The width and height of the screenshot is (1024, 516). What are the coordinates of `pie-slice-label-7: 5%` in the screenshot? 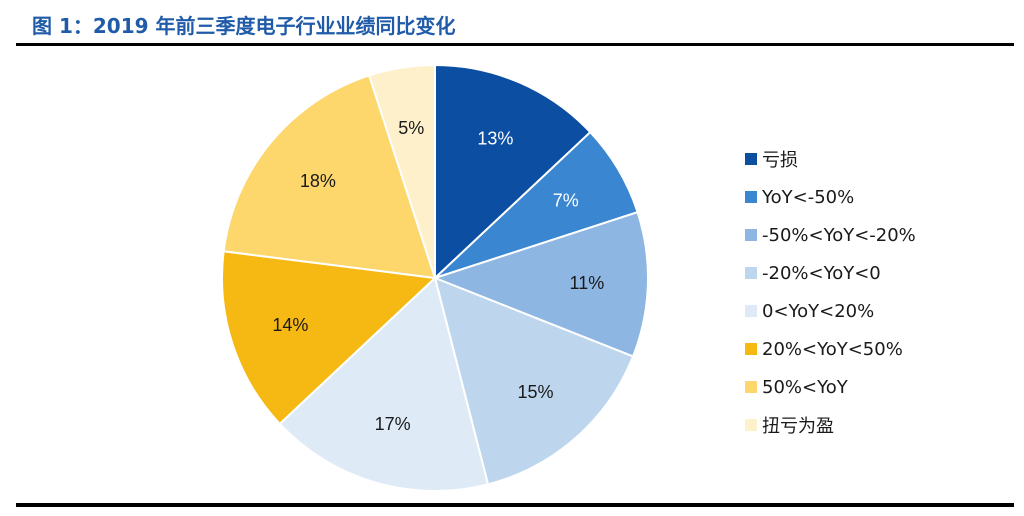 It's located at (411, 128).